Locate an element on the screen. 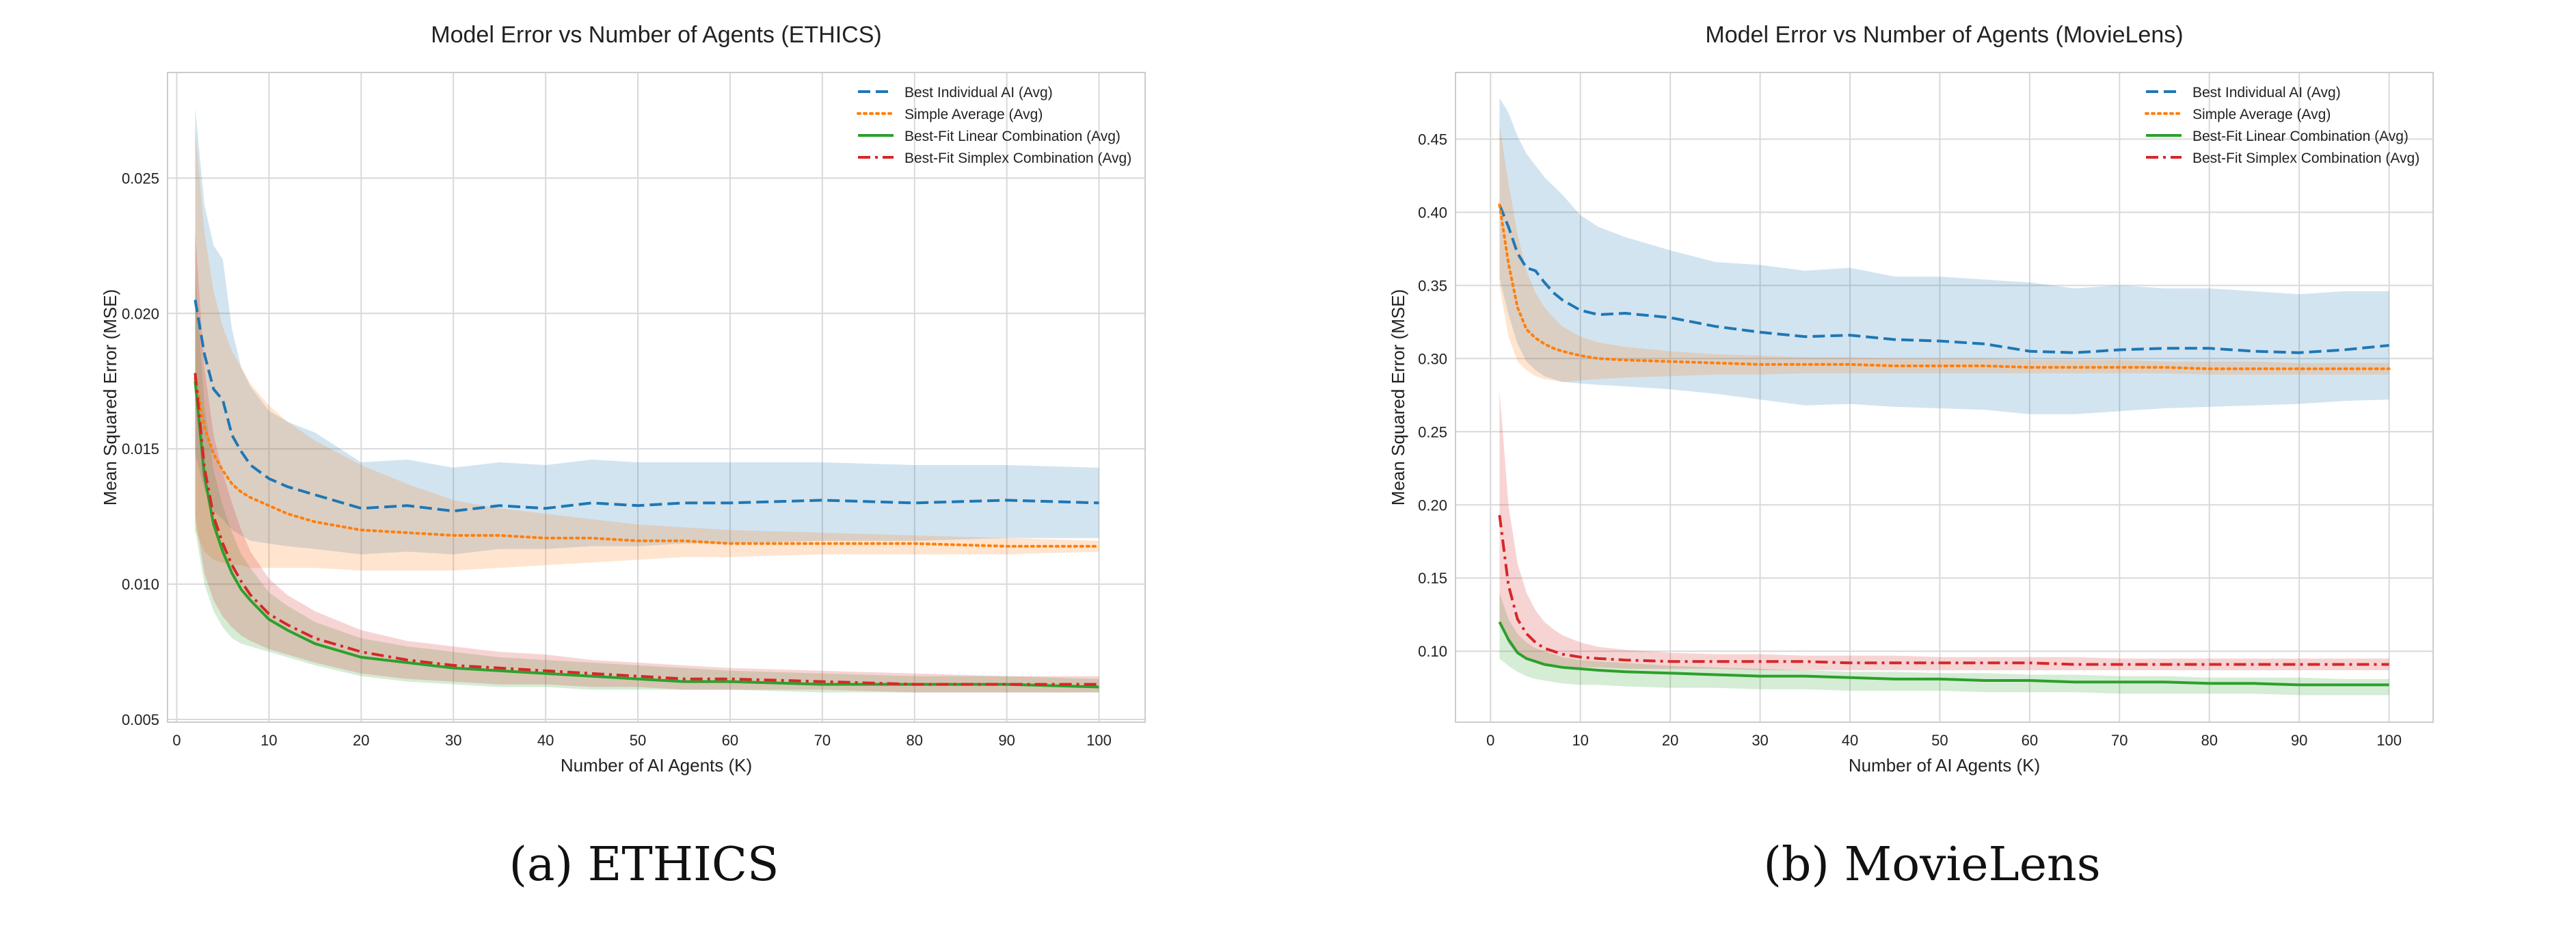 The width and height of the screenshot is (2576, 952). y-tick-label: 0.020 is located at coordinates (140, 313).